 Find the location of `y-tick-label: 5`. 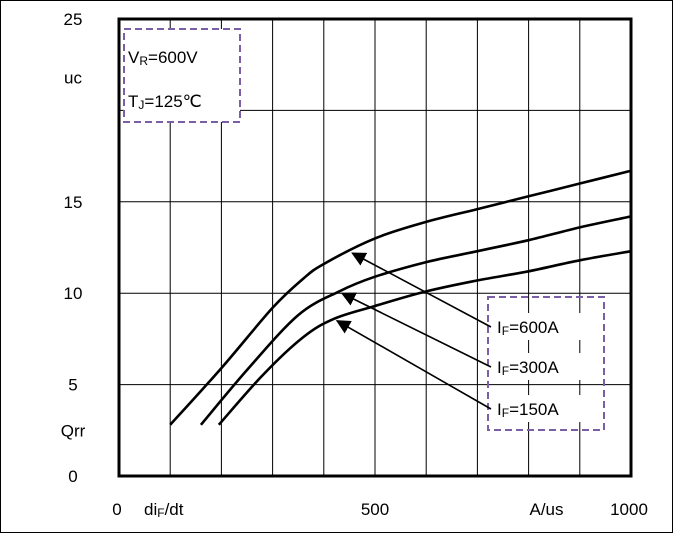

y-tick-label: 5 is located at coordinates (72, 385).